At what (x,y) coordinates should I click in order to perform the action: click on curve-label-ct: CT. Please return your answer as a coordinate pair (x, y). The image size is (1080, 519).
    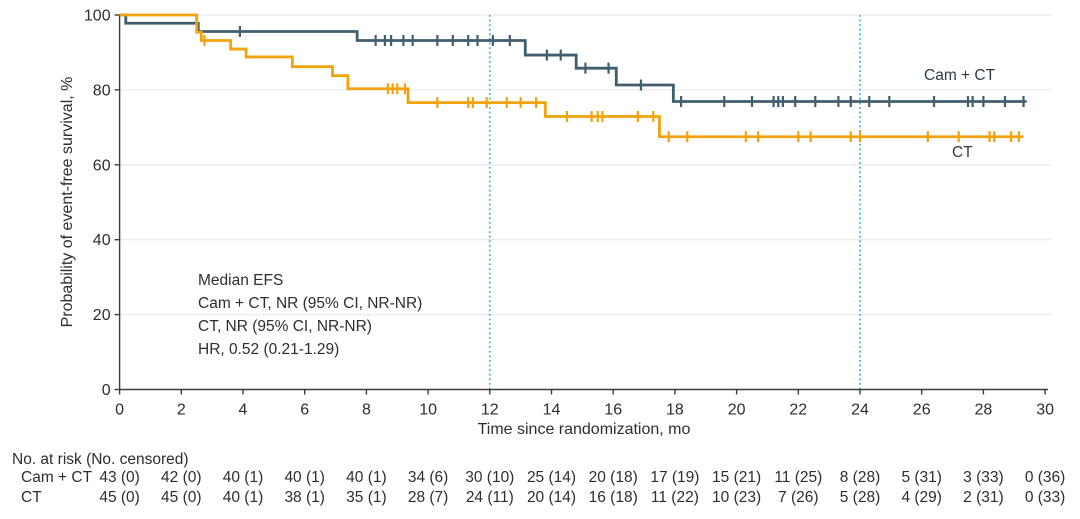
    Looking at the image, I should click on (962, 152).